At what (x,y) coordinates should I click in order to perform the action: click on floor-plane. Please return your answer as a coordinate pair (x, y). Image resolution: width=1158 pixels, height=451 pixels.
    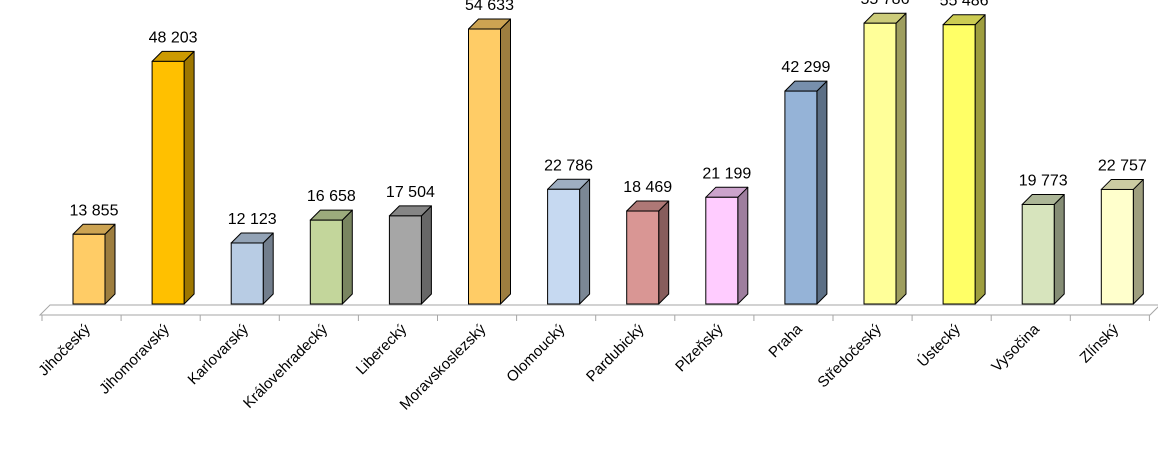
    Looking at the image, I should click on (598, 310).